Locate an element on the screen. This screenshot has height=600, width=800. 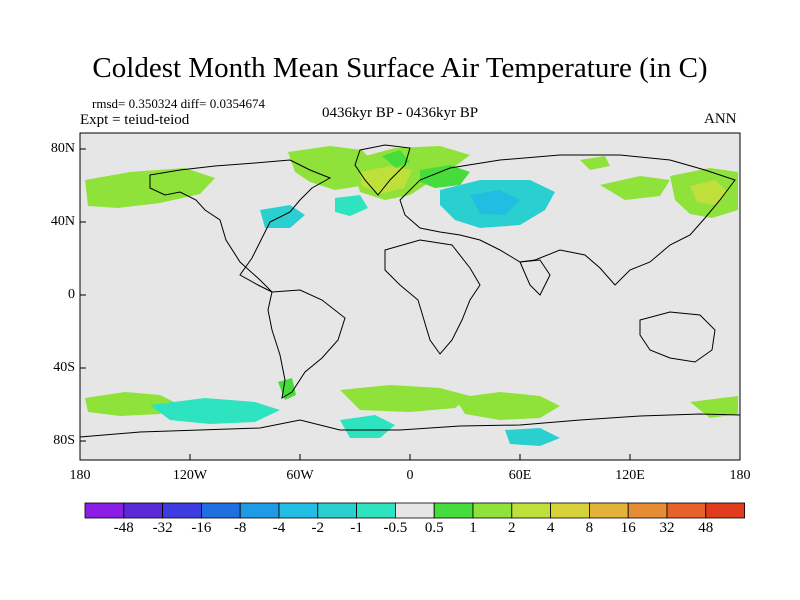
patch-siberia-green-small is located at coordinates (595, 163).